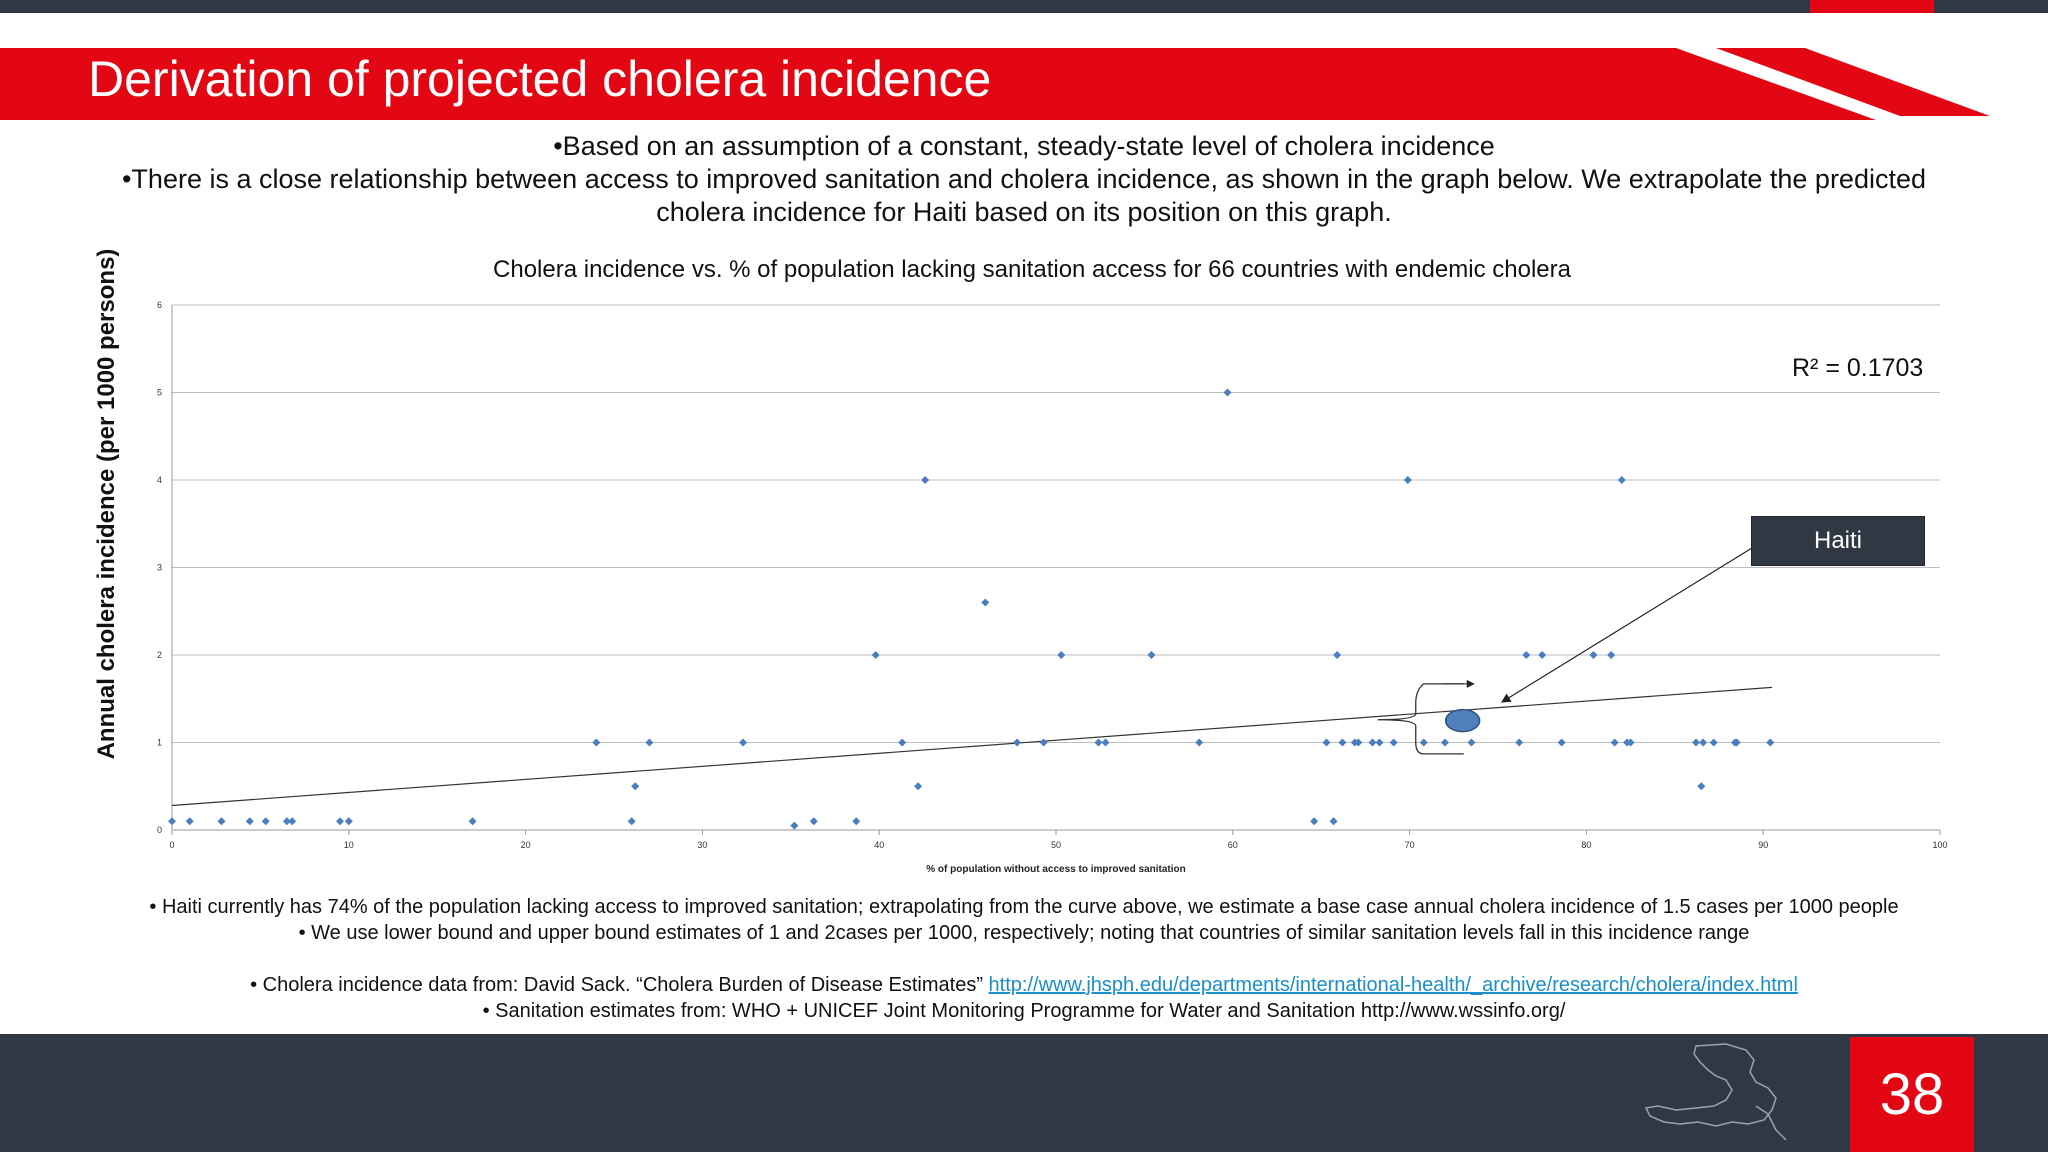 This screenshot has height=1152, width=2048. I want to click on y-tick-label: 4, so click(159, 480).